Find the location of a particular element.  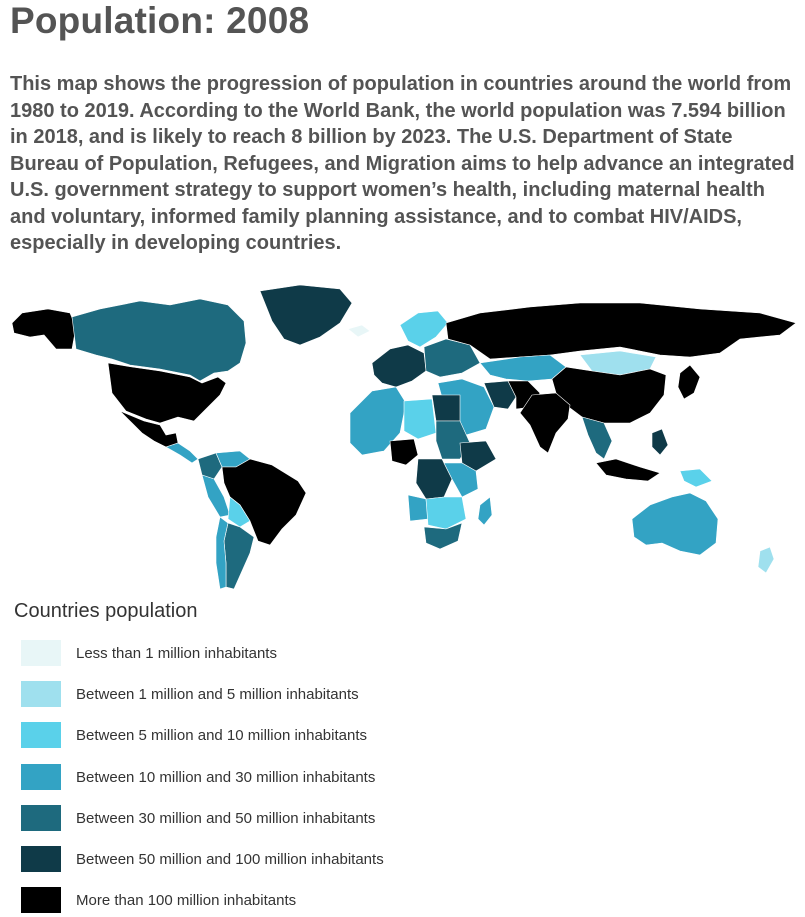

region-indonesia: Indonesia is located at coordinates (628, 470).